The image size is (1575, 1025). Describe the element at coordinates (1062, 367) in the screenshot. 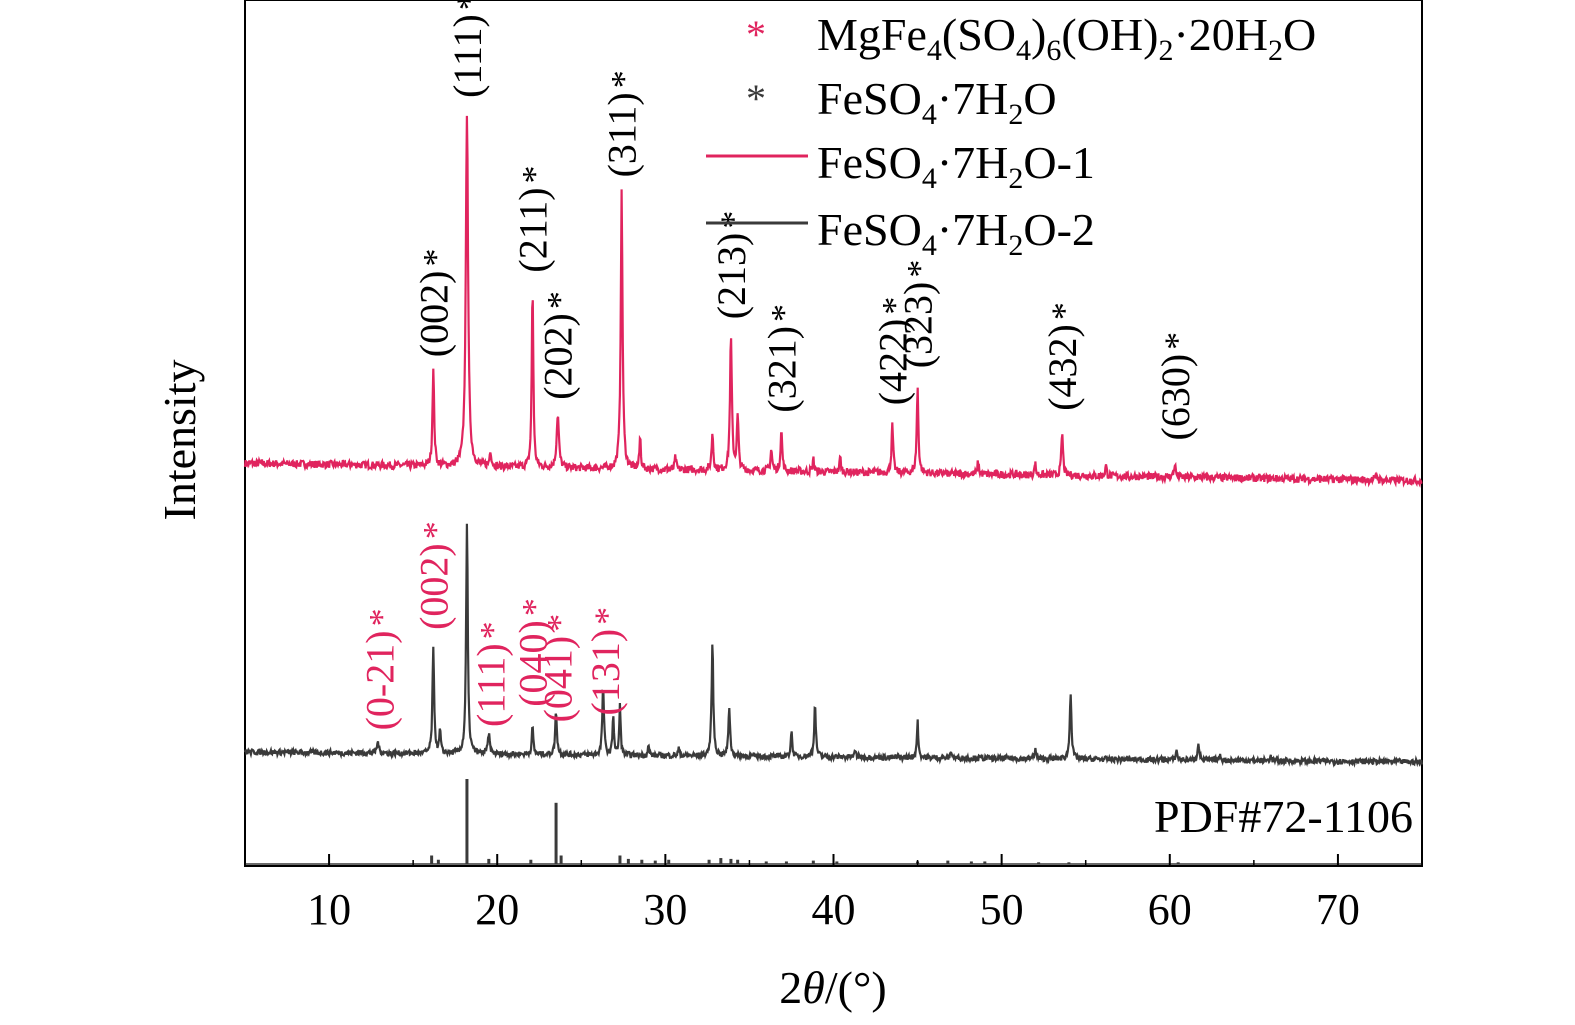

I see `peak-hkl: (432)` at that location.